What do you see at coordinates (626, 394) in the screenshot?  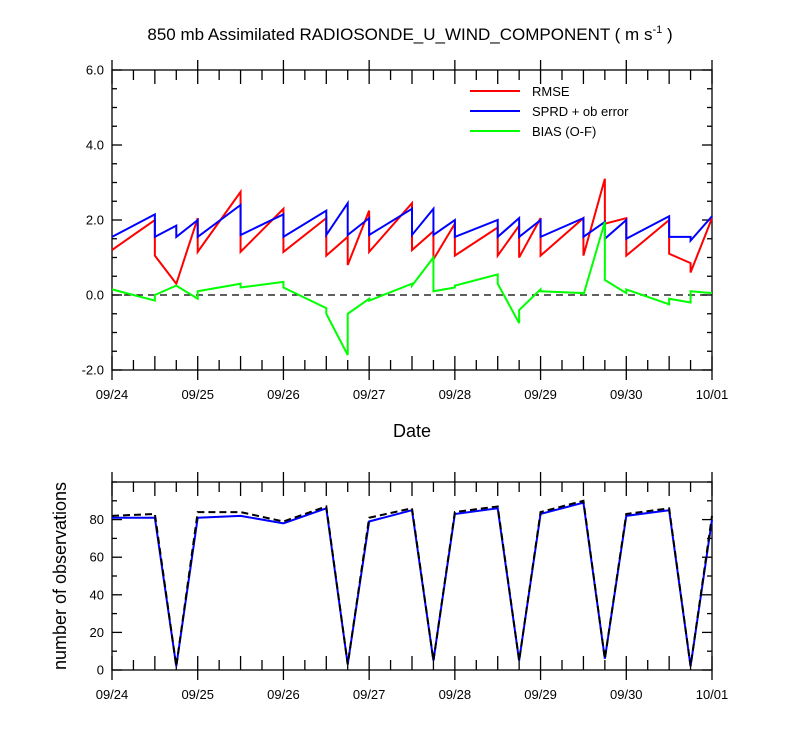 I see `top-x-tick-label: 09/30` at bounding box center [626, 394].